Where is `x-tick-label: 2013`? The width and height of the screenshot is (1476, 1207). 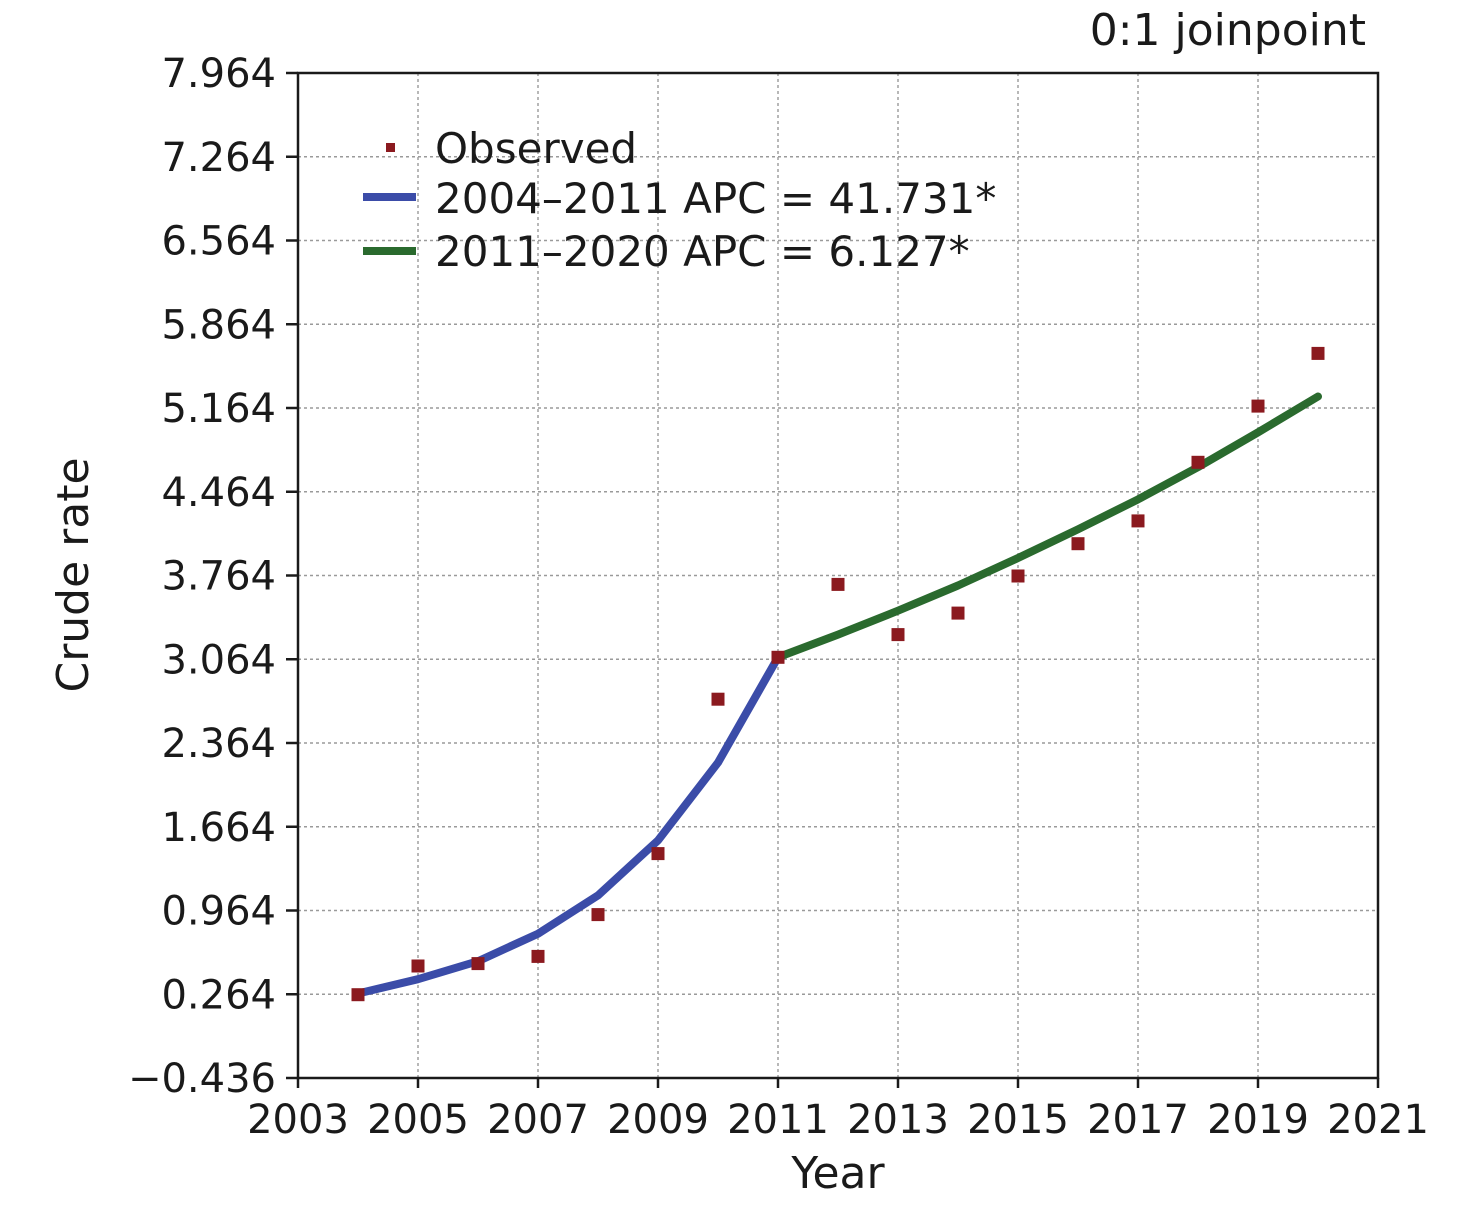
x-tick-label: 2013 is located at coordinates (898, 1120).